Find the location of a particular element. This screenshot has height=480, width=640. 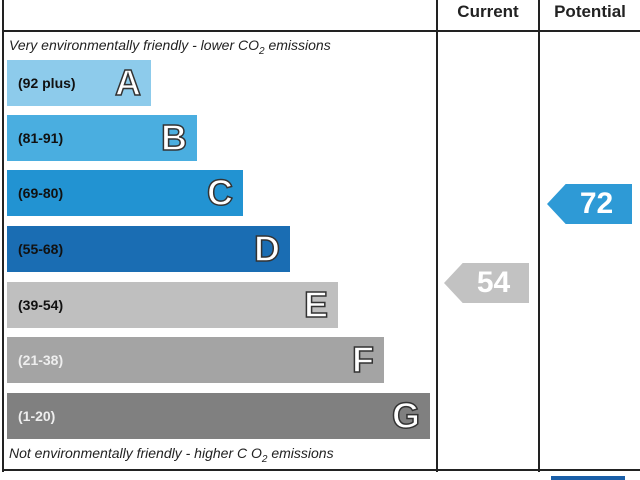

band-c: (69-80) C is located at coordinates (125, 193).